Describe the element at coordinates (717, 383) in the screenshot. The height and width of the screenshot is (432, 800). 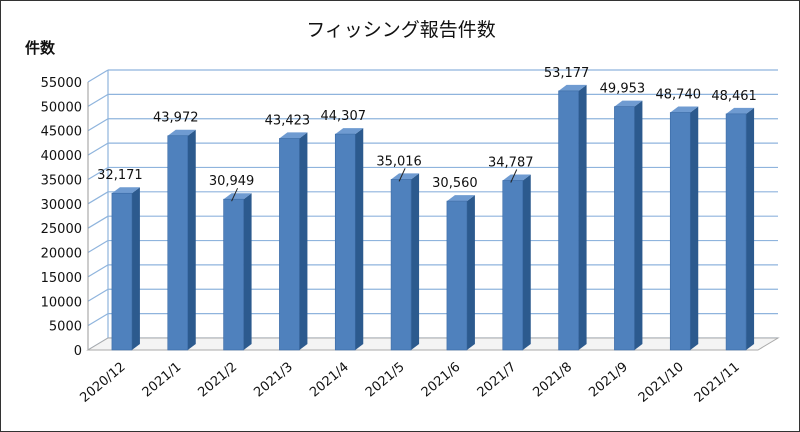
I see `x-tick-label: 2021/11` at that location.